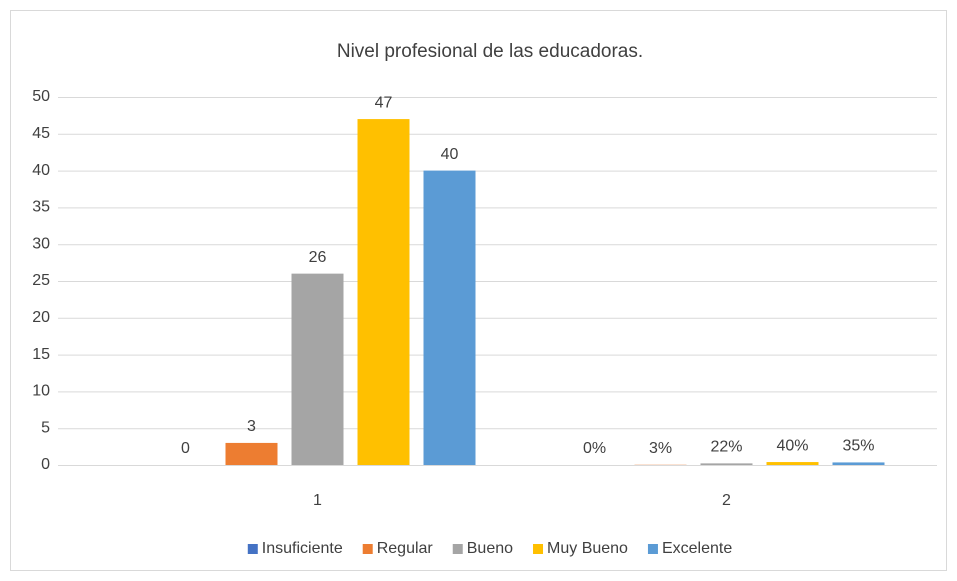  I want to click on value-label: 35%, so click(858, 446).